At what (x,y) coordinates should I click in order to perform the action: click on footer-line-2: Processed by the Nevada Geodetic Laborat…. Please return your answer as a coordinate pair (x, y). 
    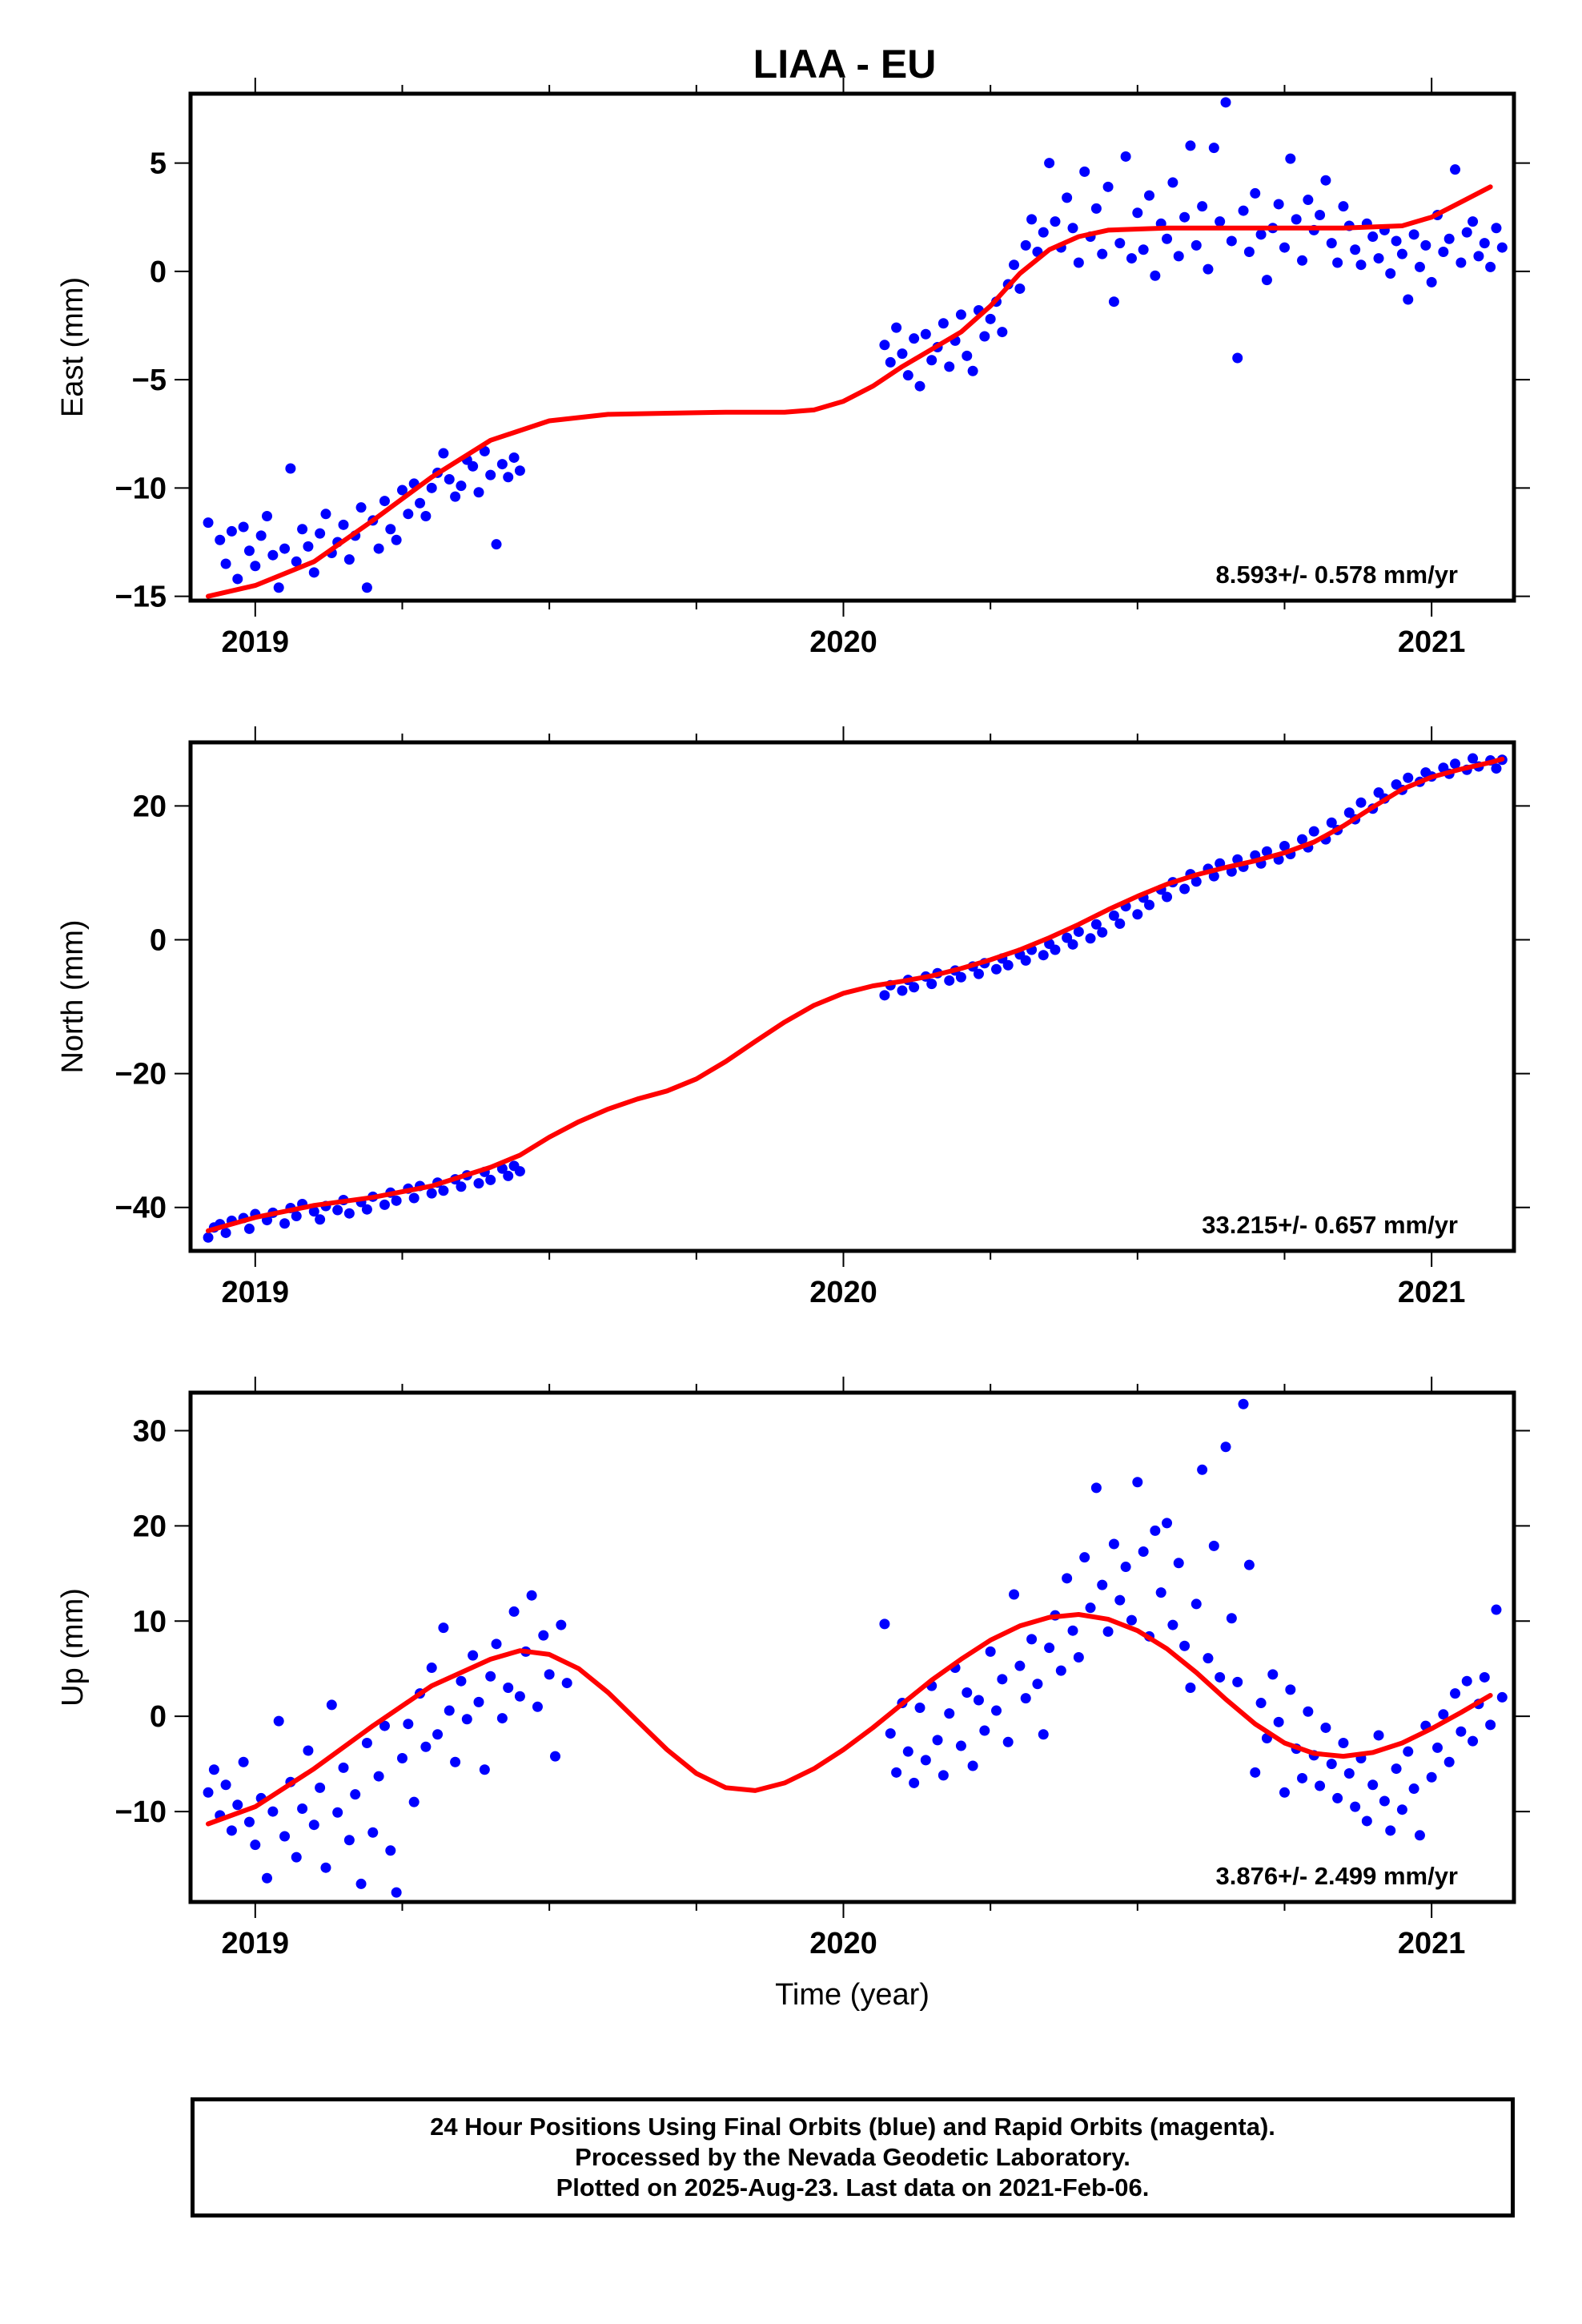
    Looking at the image, I should click on (852, 2157).